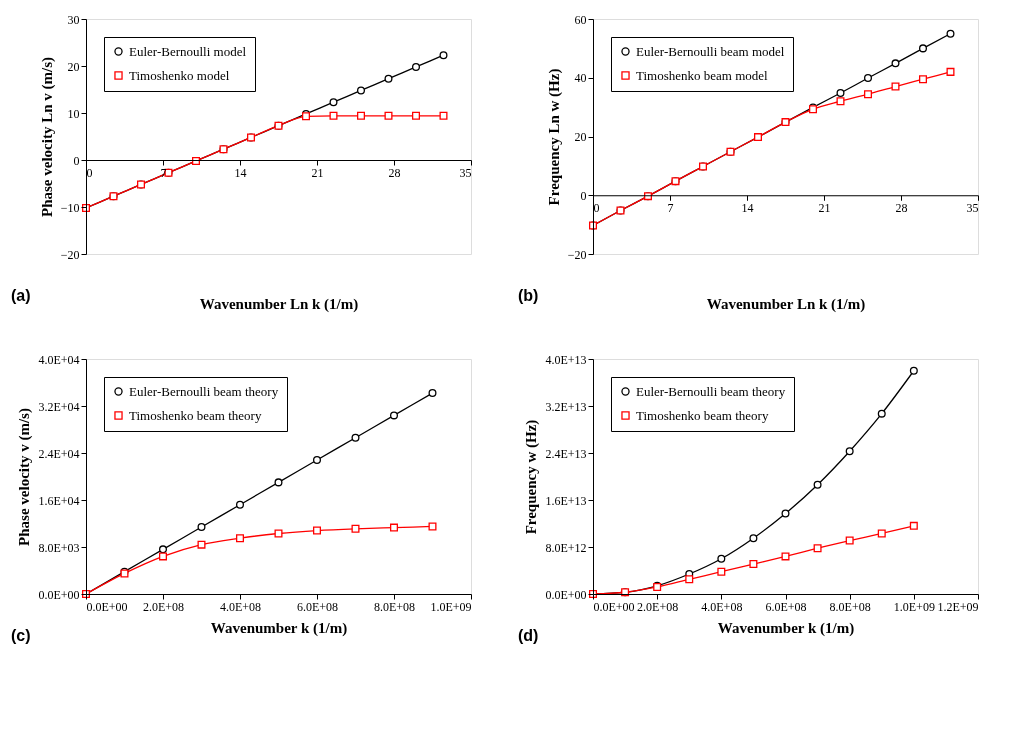 This screenshot has width=1028, height=733. Describe the element at coordinates (73, 113) in the screenshot. I see `y-tick-label: 10` at that location.